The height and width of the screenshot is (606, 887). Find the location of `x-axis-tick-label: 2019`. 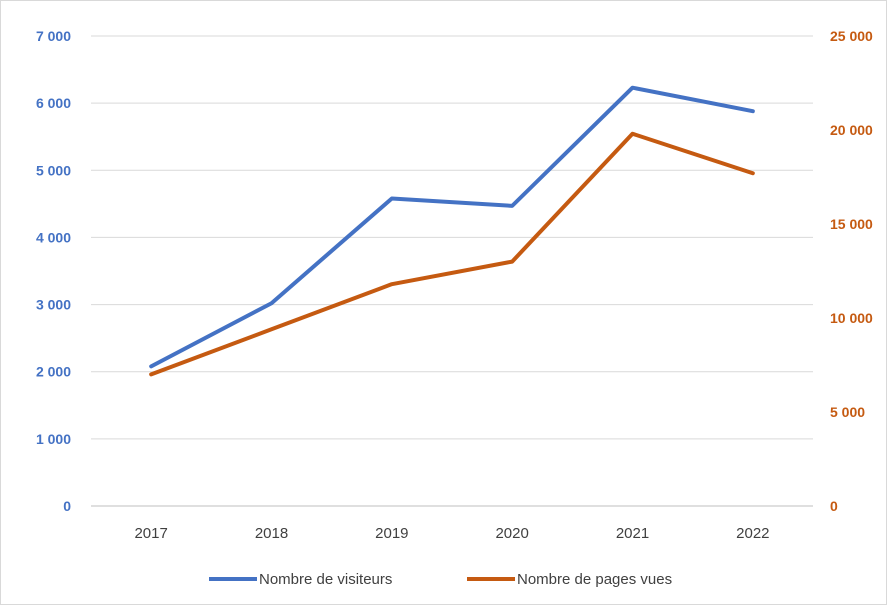

x-axis-tick-label: 2019 is located at coordinates (391, 533).